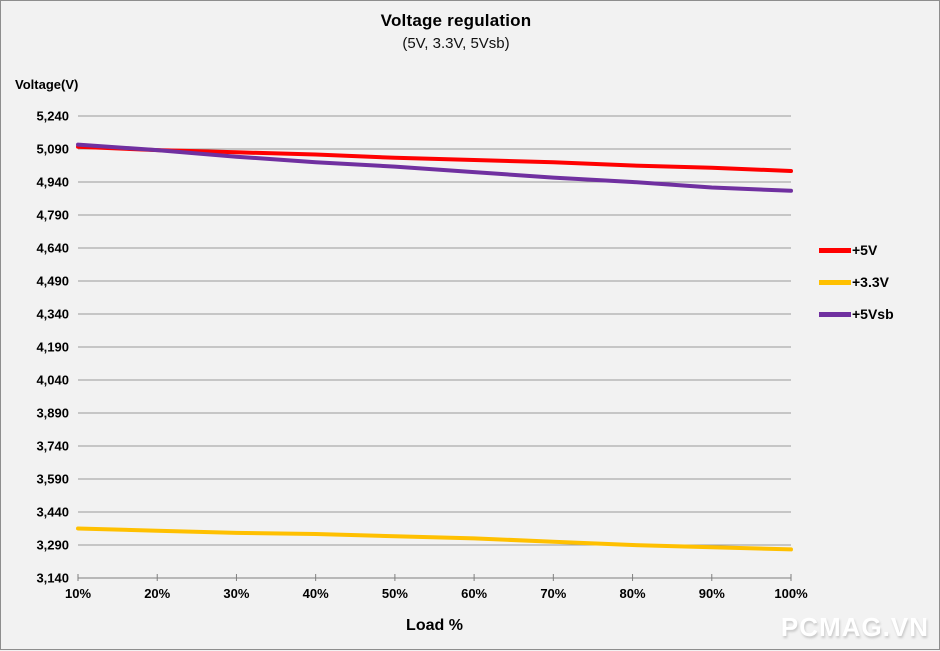 The width and height of the screenshot is (940, 651). I want to click on legend-swatch-5v, so click(835, 250).